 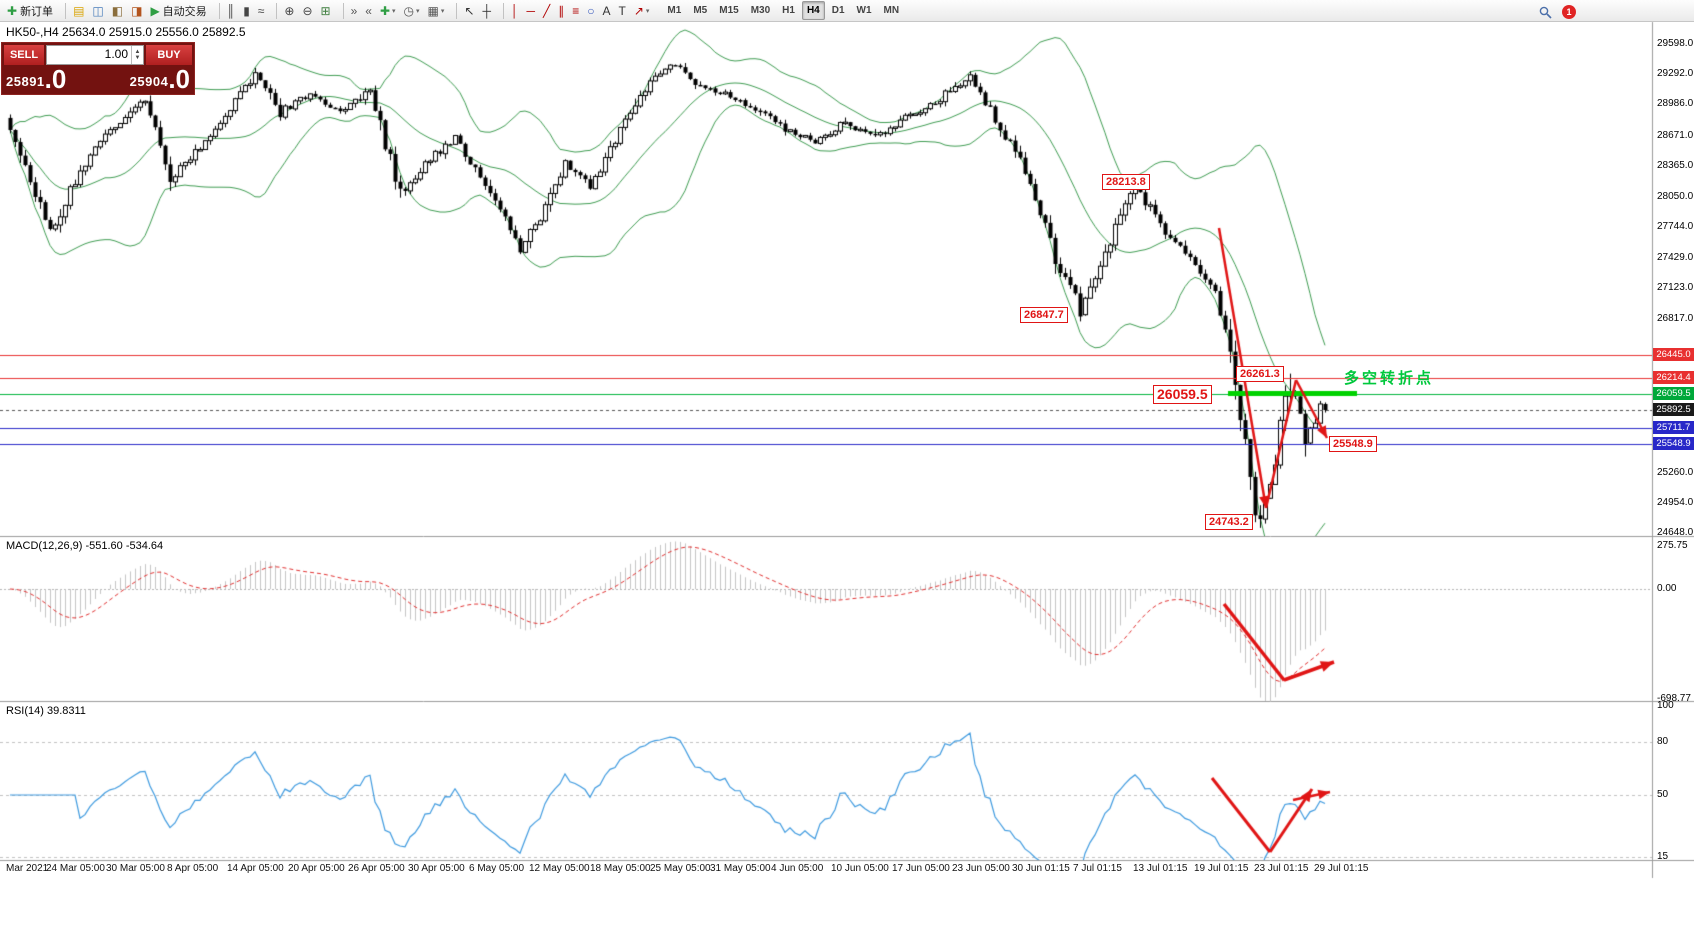 I want to click on annotation-note-text: 多空转折点, so click(x=1389, y=378).